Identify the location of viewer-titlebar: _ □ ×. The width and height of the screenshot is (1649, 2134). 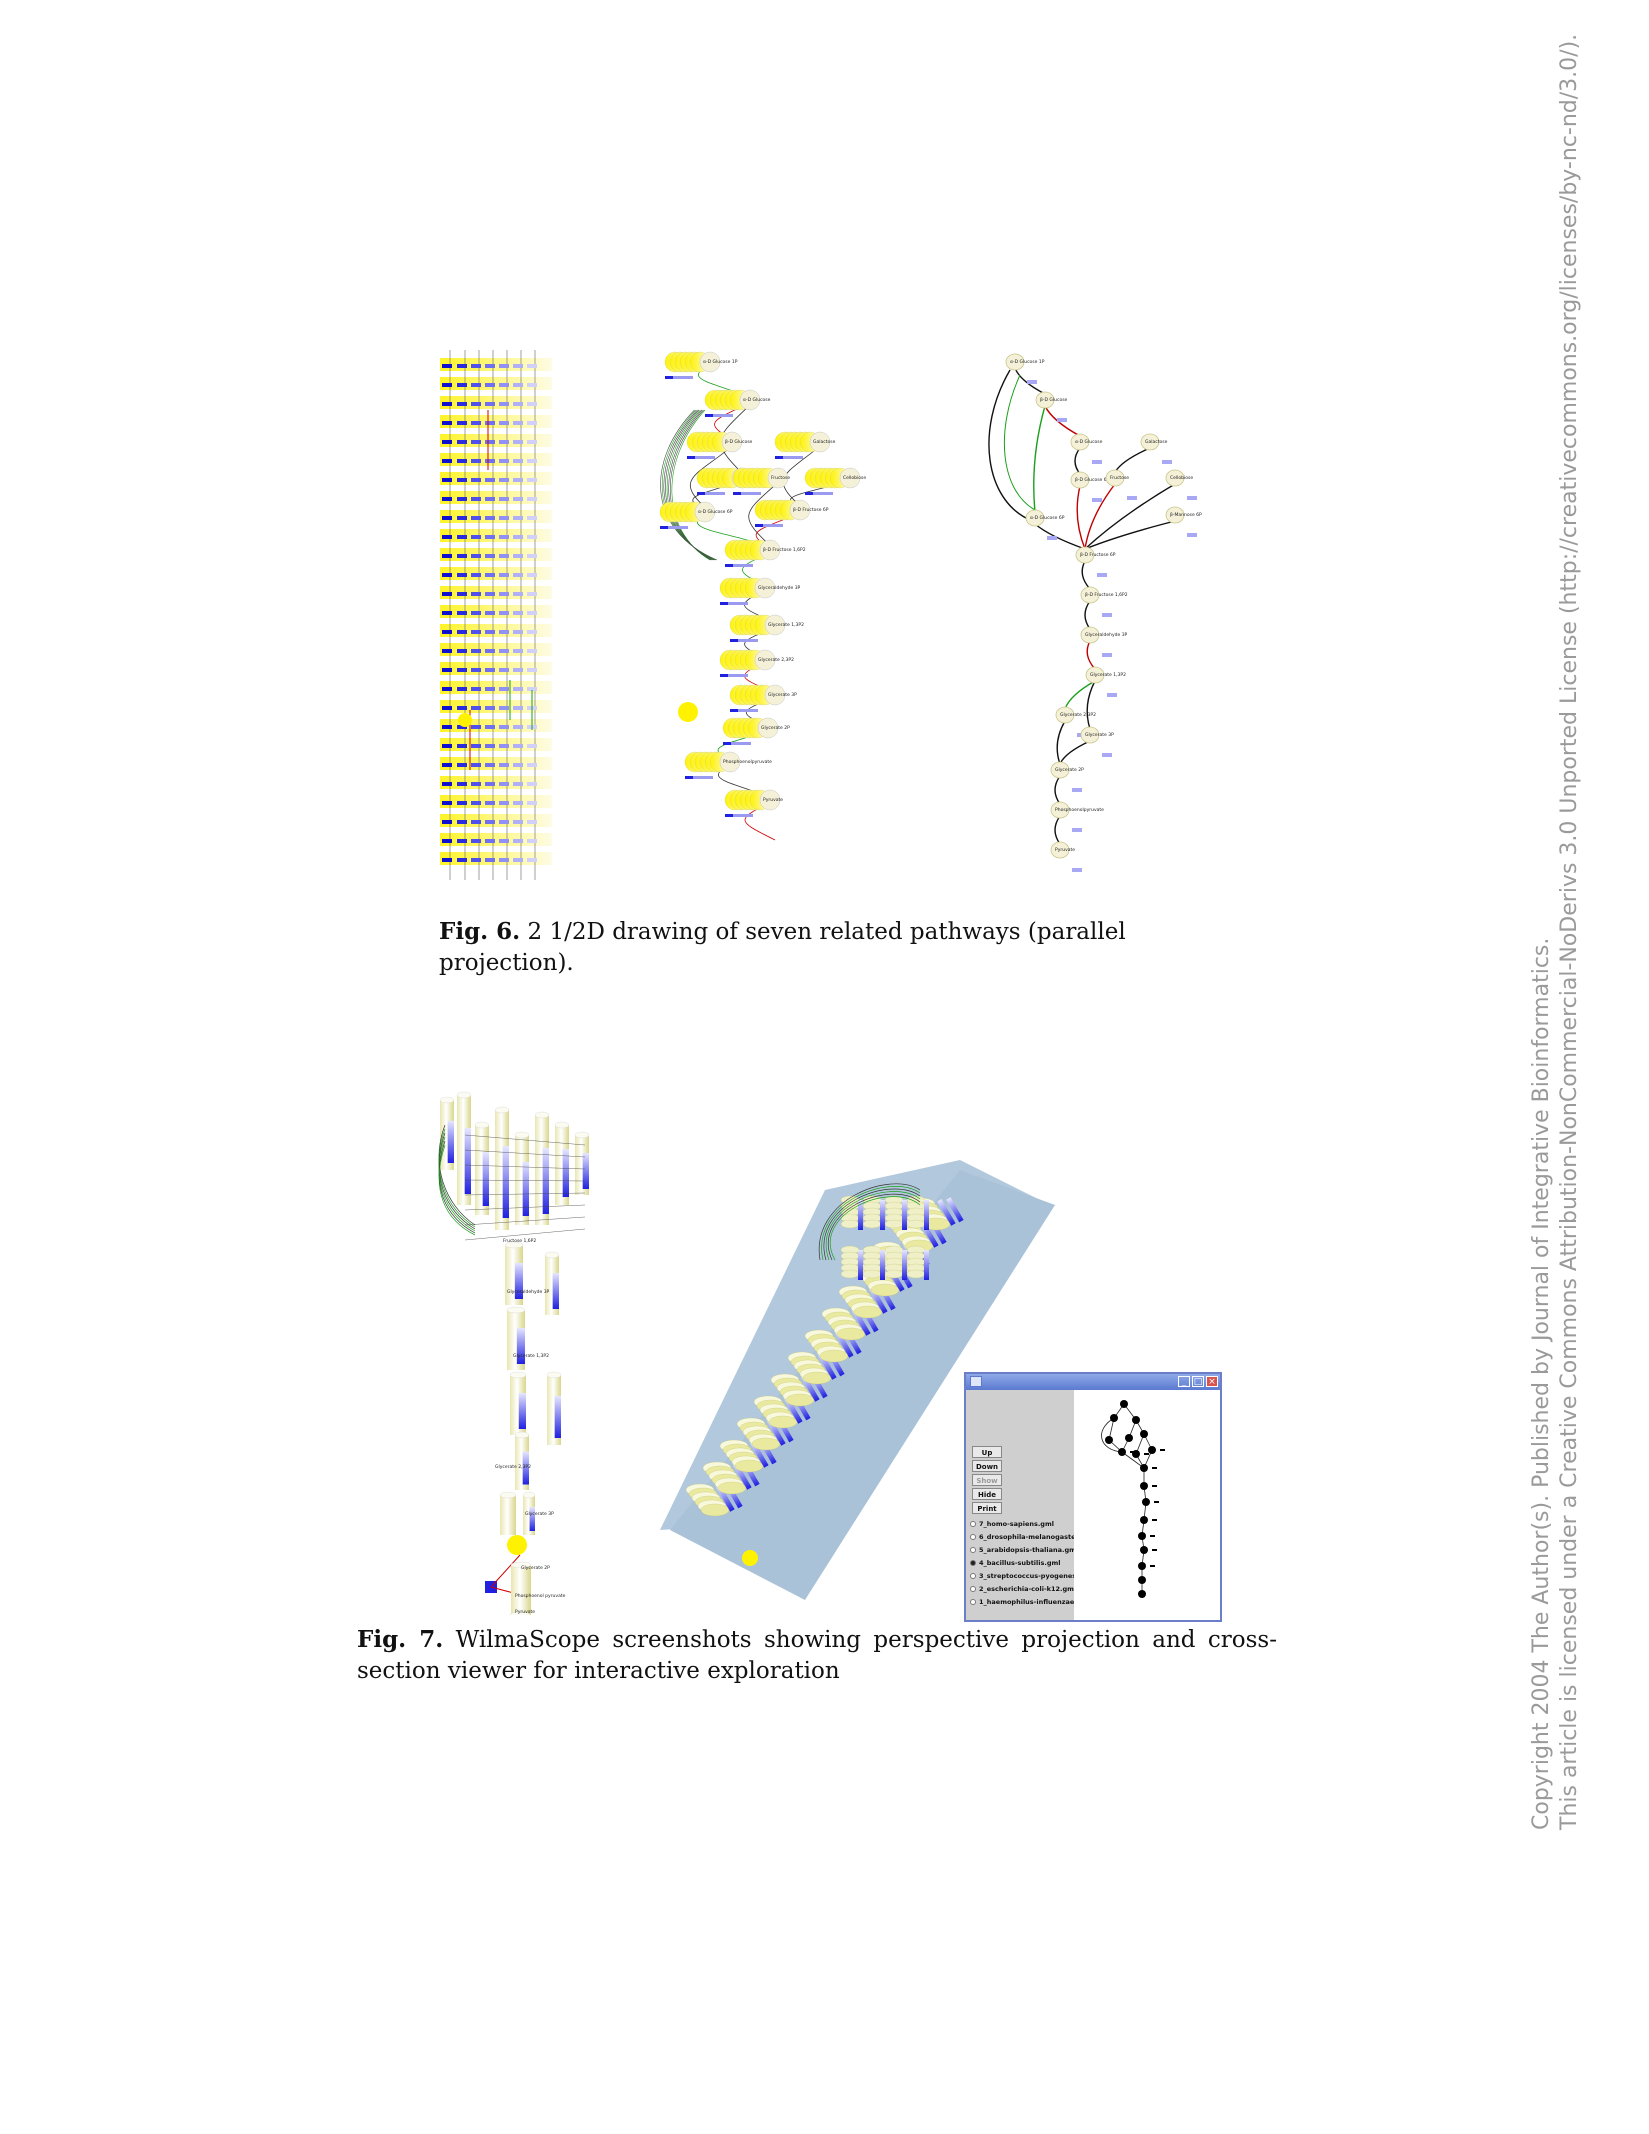
(1093, 1382).